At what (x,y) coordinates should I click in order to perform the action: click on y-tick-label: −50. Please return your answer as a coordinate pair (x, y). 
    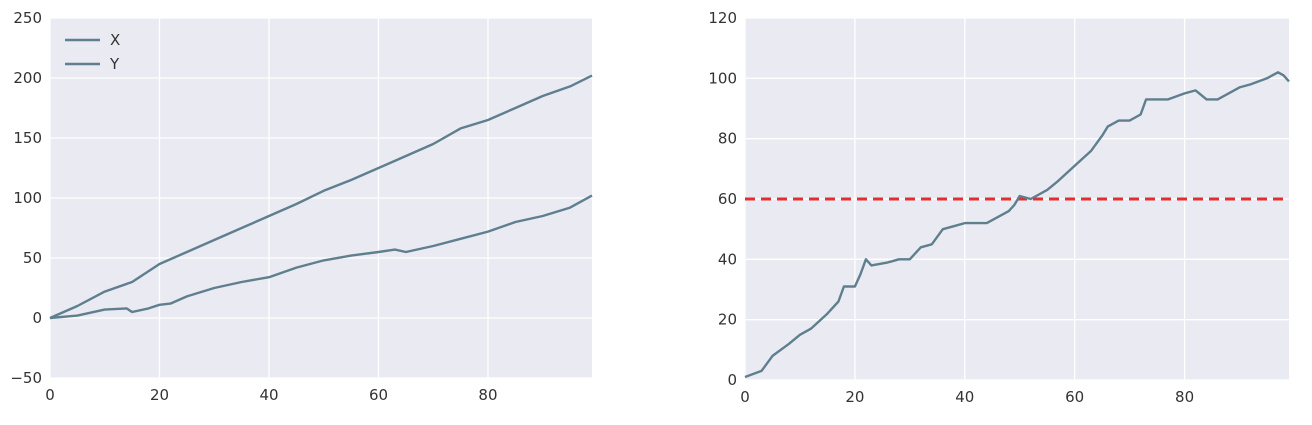
    Looking at the image, I should click on (26, 378).